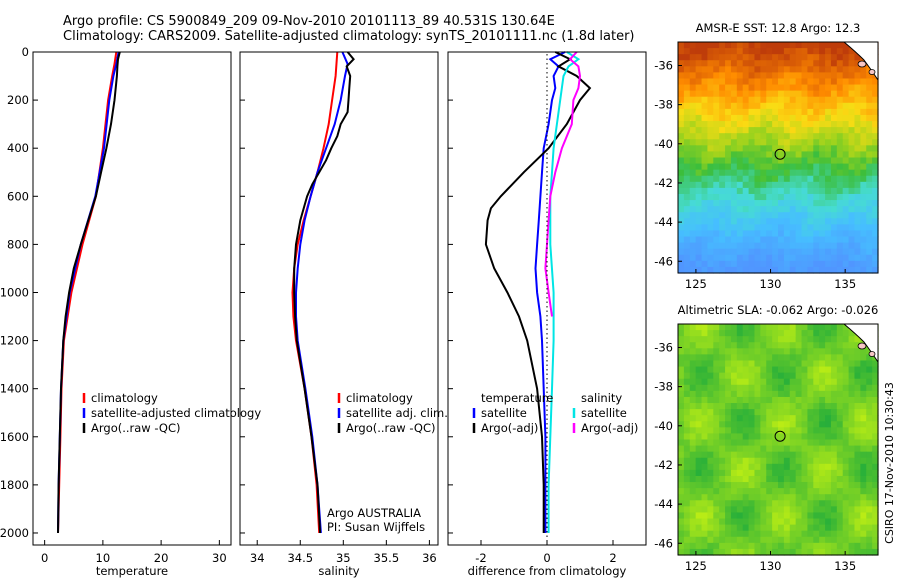 The width and height of the screenshot is (900, 580). Describe the element at coordinates (845, 284) in the screenshot. I see `lon-tick-label: 135` at that location.